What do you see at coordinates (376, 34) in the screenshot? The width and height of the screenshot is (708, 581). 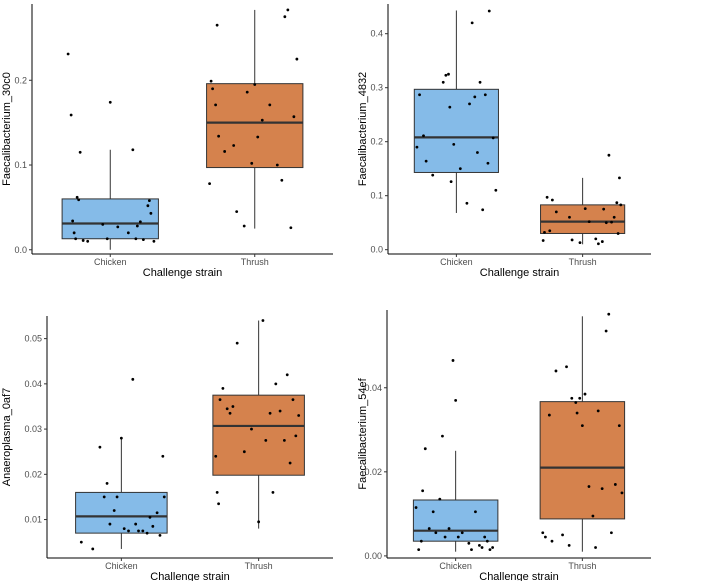 I see `y-tick-label: 0.4` at bounding box center [376, 34].